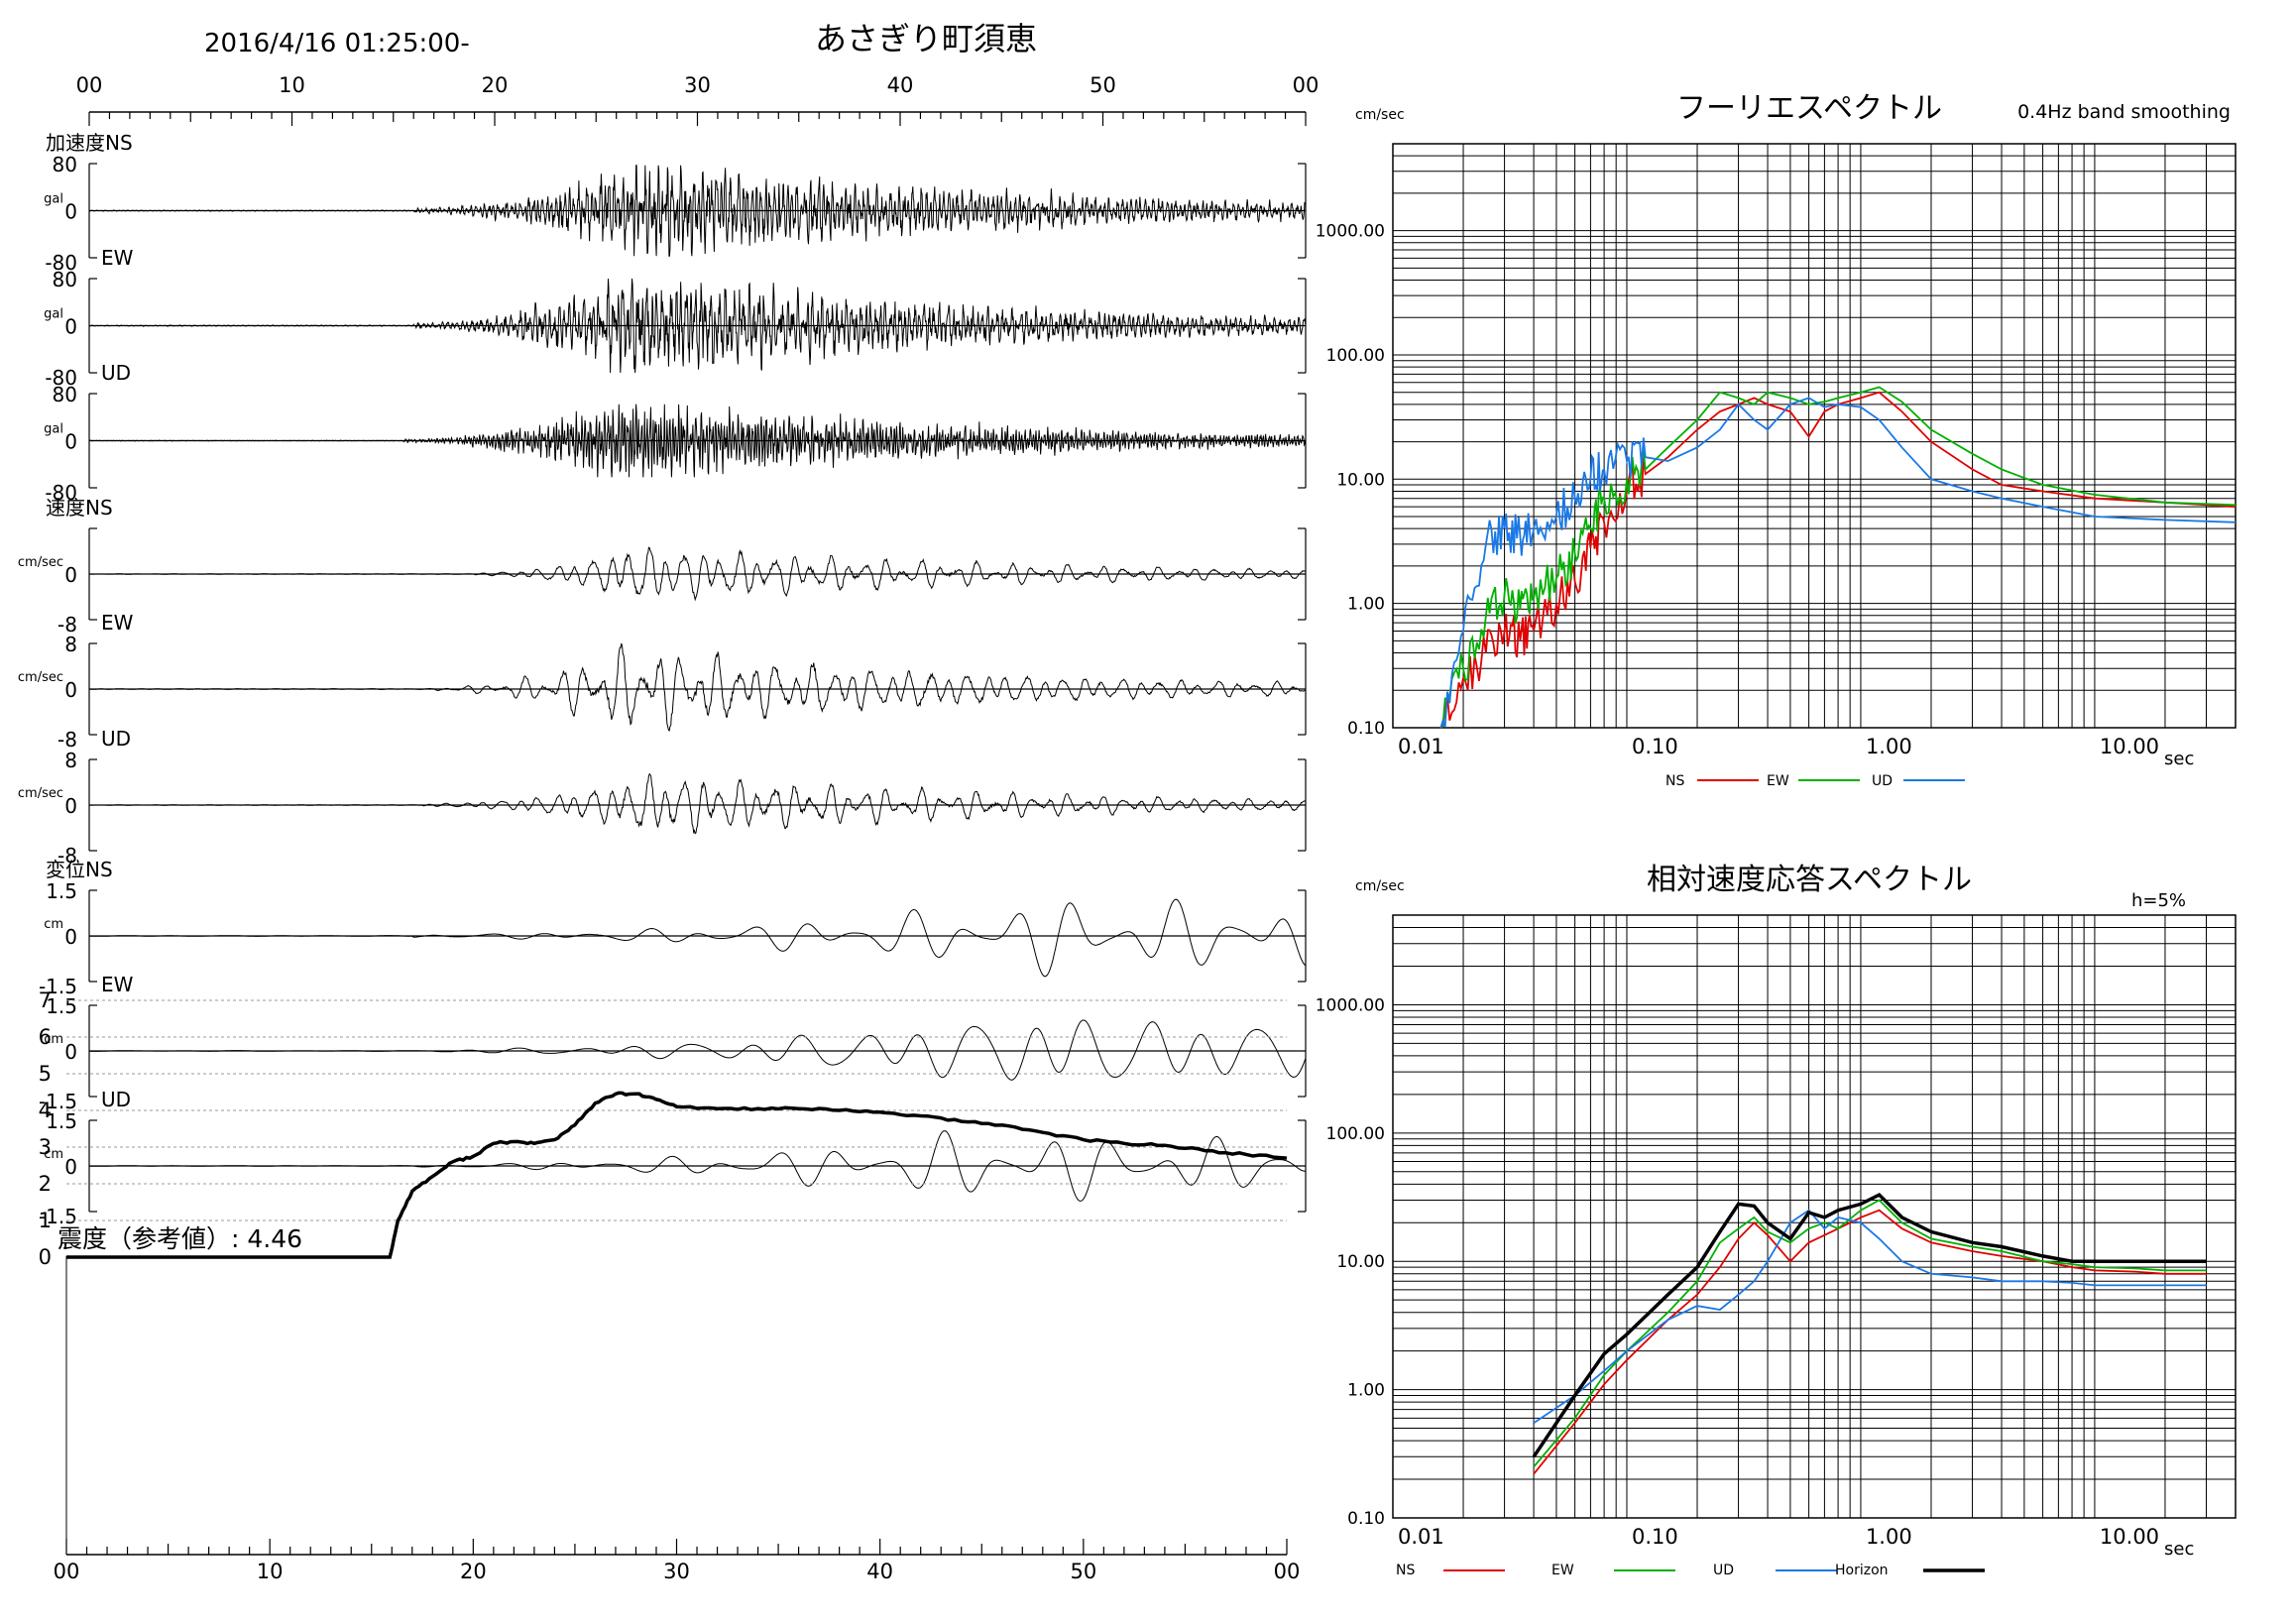 This screenshot has height=1623, width=2296. I want to click on response-series-ns, so click(1870, 1342).